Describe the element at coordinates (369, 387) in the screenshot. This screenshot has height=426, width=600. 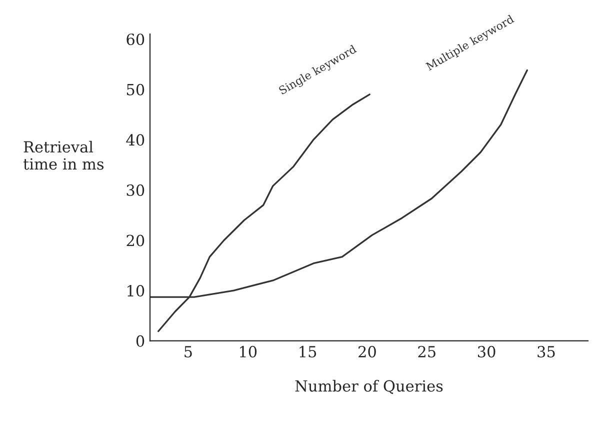
I see `x-axis-title: Number of Queries` at that location.